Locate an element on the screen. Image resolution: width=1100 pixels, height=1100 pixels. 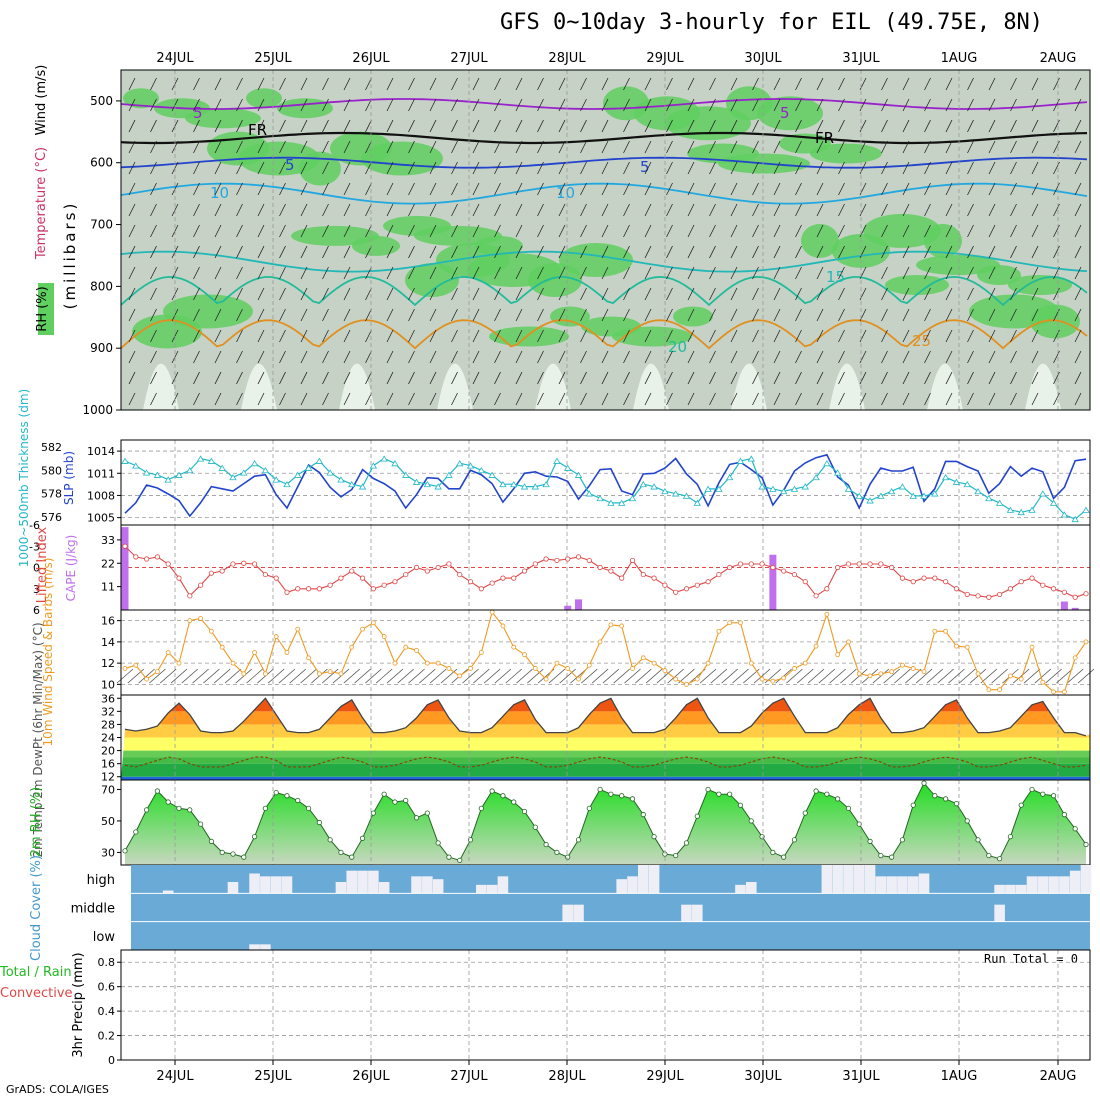
x-tick-label-top: 25JUL is located at coordinates (273, 58).